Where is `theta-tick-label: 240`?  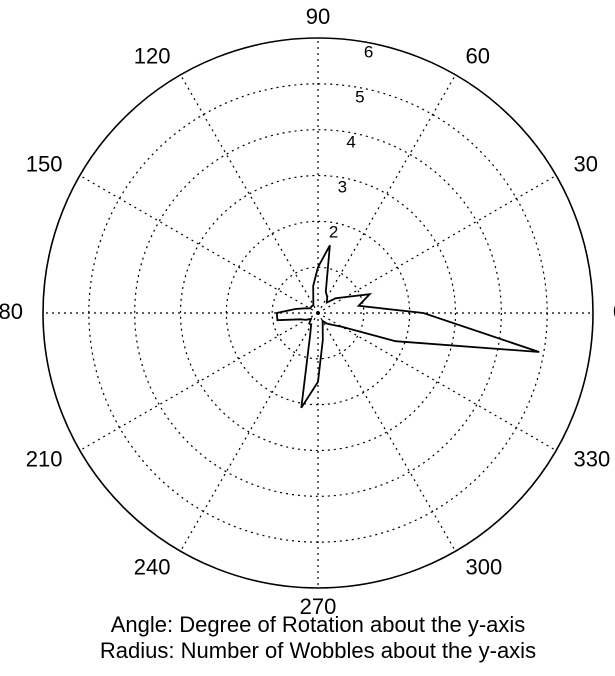
theta-tick-label: 240 is located at coordinates (152, 566).